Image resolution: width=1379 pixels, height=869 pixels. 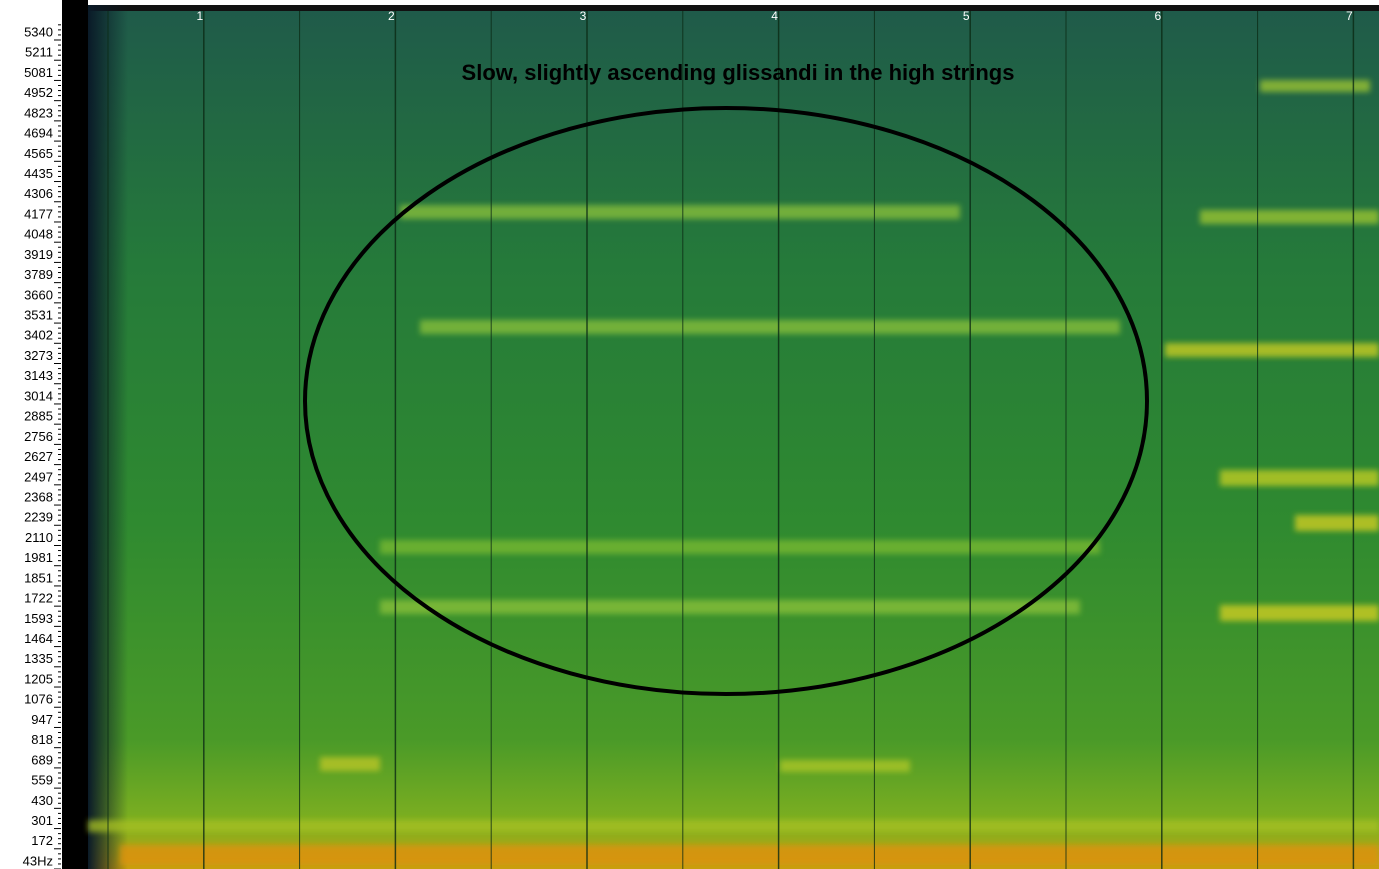 What do you see at coordinates (38, 72) in the screenshot?
I see `frequency-label: 5081` at bounding box center [38, 72].